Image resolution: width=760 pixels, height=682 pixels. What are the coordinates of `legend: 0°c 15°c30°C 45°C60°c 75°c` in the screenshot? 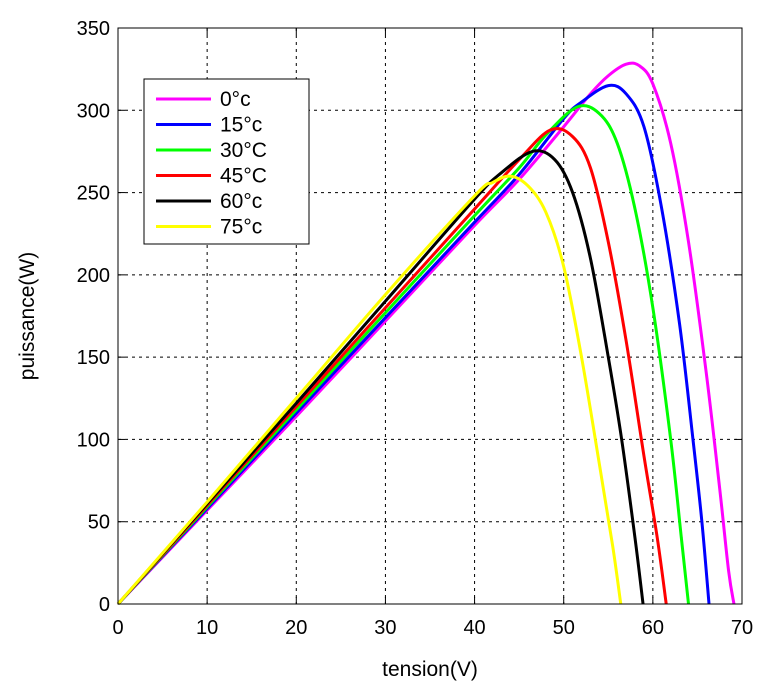 It's located at (226, 161).